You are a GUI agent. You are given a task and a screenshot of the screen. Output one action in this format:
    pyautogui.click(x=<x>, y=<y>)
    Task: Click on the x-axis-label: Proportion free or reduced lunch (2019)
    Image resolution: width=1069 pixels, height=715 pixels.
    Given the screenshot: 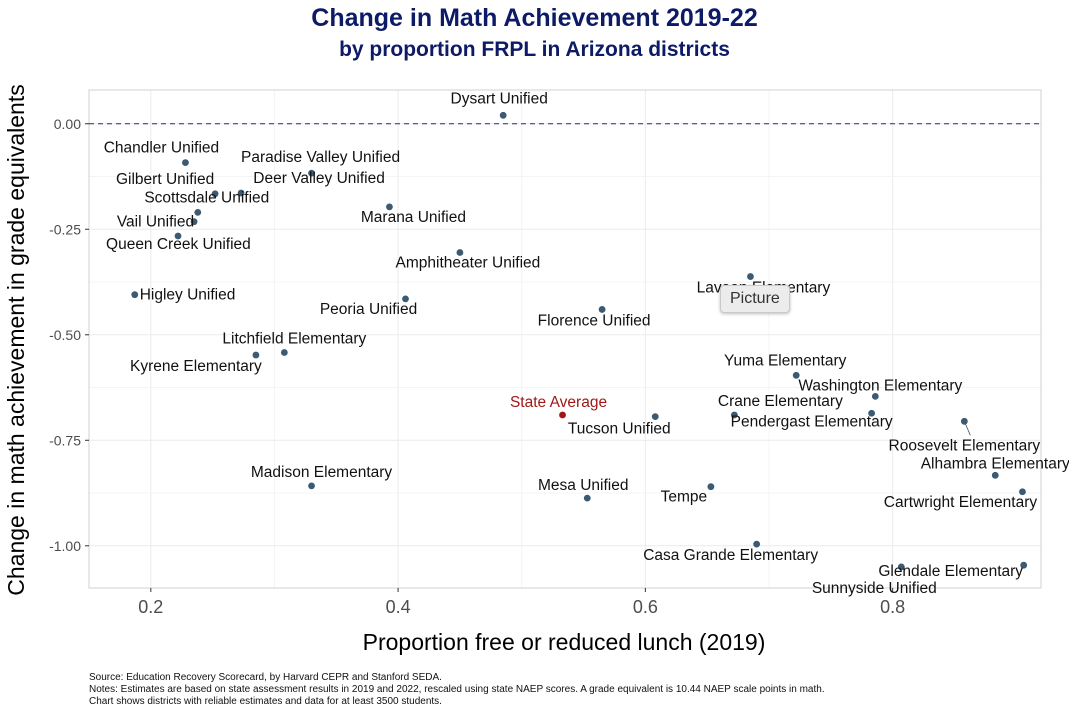 What is the action you would take?
    pyautogui.click(x=564, y=642)
    